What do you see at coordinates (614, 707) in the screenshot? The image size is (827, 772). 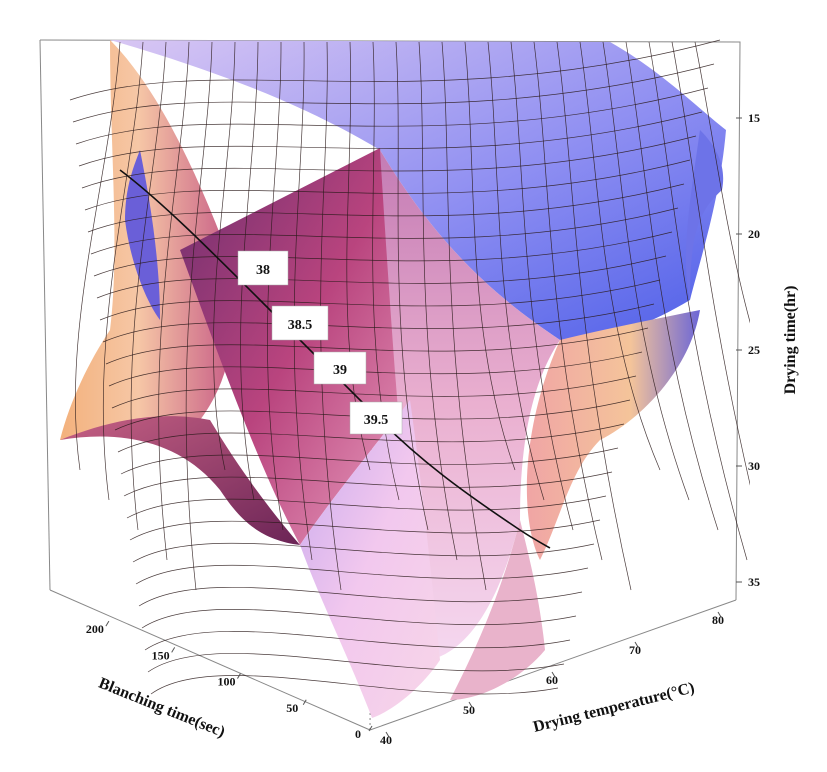 I see `y-axis-label: Drying temperature(°C)` at bounding box center [614, 707].